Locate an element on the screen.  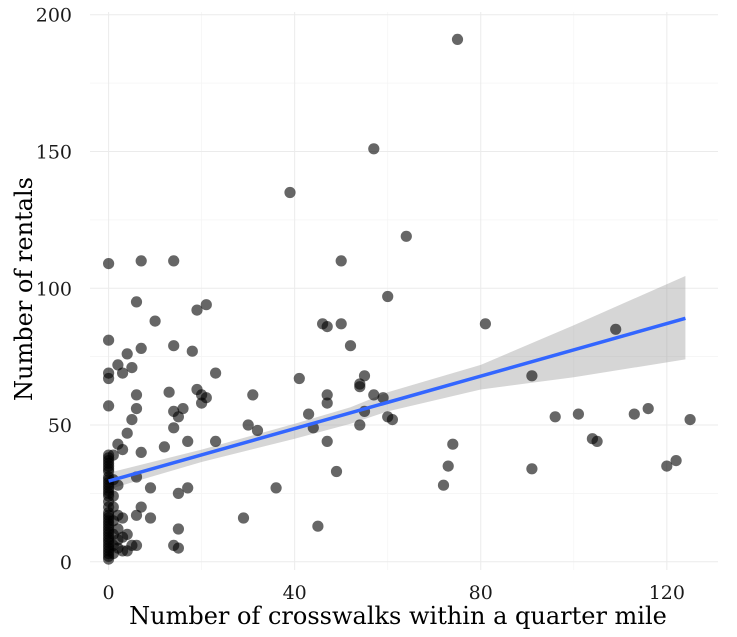
y-tick-label: 200 is located at coordinates (54, 16).